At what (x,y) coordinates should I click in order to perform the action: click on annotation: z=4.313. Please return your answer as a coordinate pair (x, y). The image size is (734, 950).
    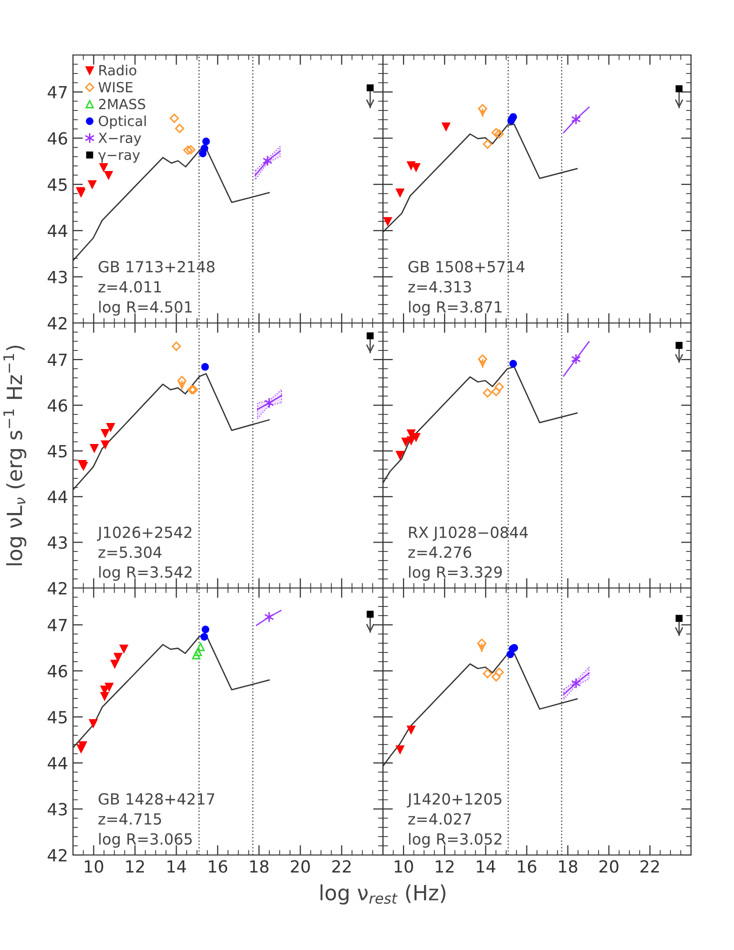
    Looking at the image, I should click on (439, 287).